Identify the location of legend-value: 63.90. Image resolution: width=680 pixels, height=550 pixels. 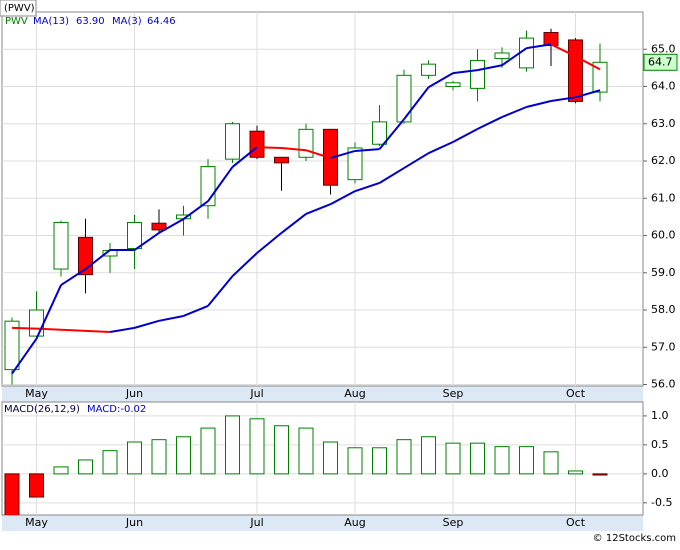
(90, 21).